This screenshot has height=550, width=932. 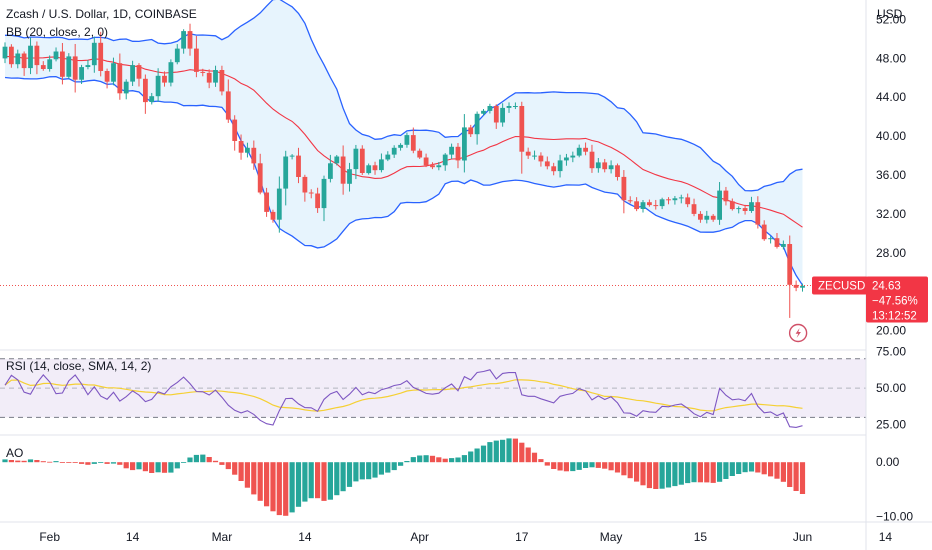 I want to click on rsi-line, so click(x=403, y=398).